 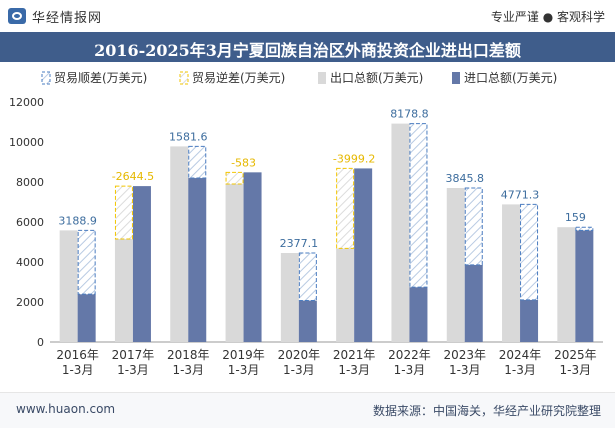 What do you see at coordinates (66, 409) in the screenshot?
I see `website-link: www.huaon.com` at bounding box center [66, 409].